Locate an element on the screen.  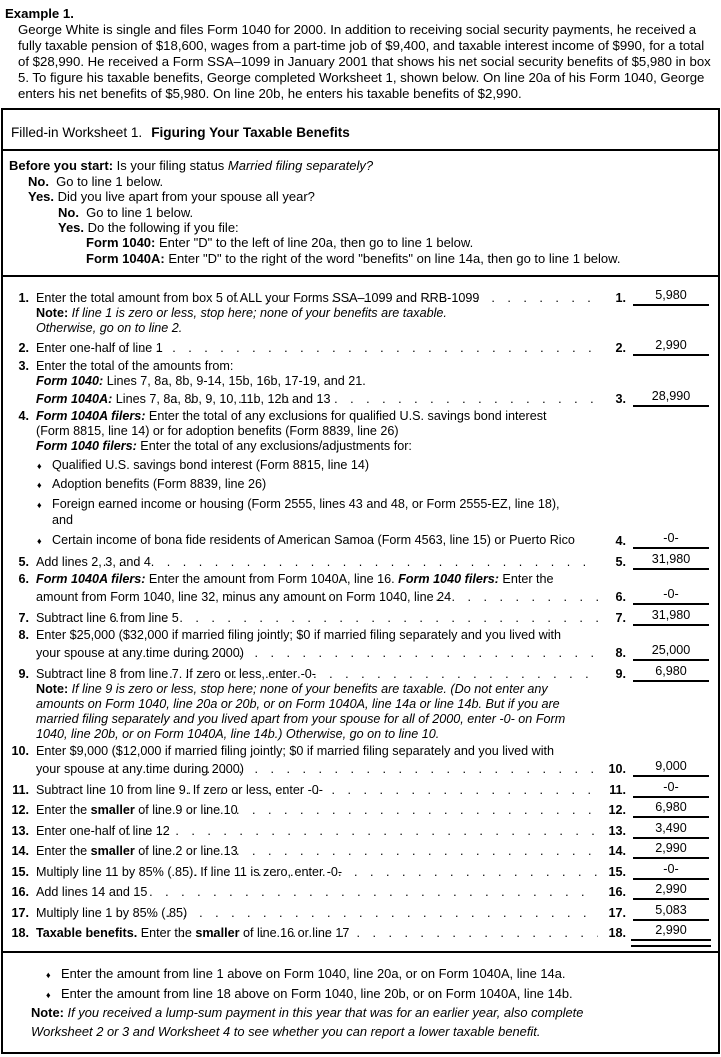
line-number: 3. is located at coordinates (23, 365).